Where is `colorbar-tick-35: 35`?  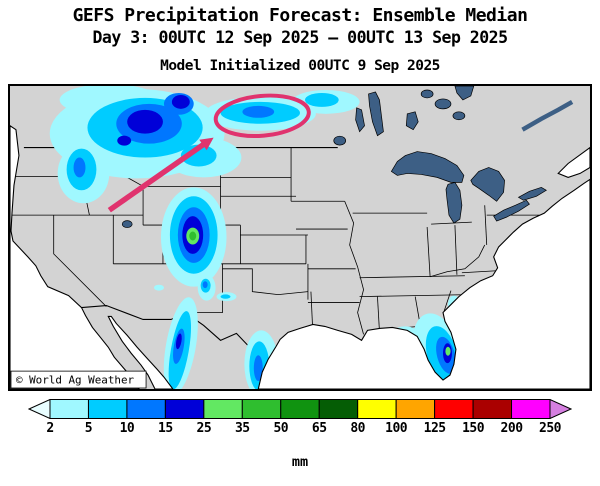 colorbar-tick-35: 35 is located at coordinates (242, 428).